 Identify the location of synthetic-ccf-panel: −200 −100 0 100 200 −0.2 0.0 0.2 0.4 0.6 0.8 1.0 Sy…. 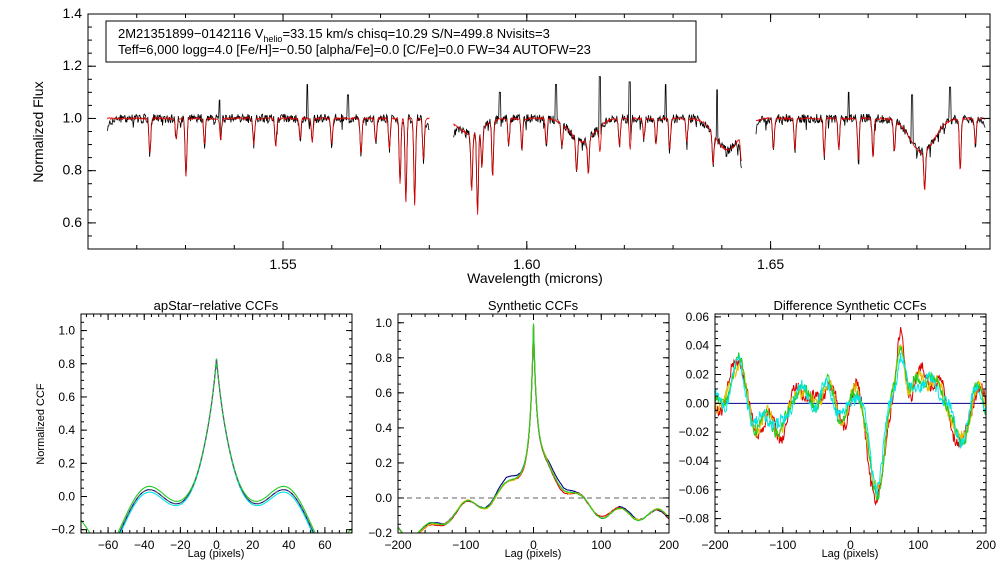
(523, 429).